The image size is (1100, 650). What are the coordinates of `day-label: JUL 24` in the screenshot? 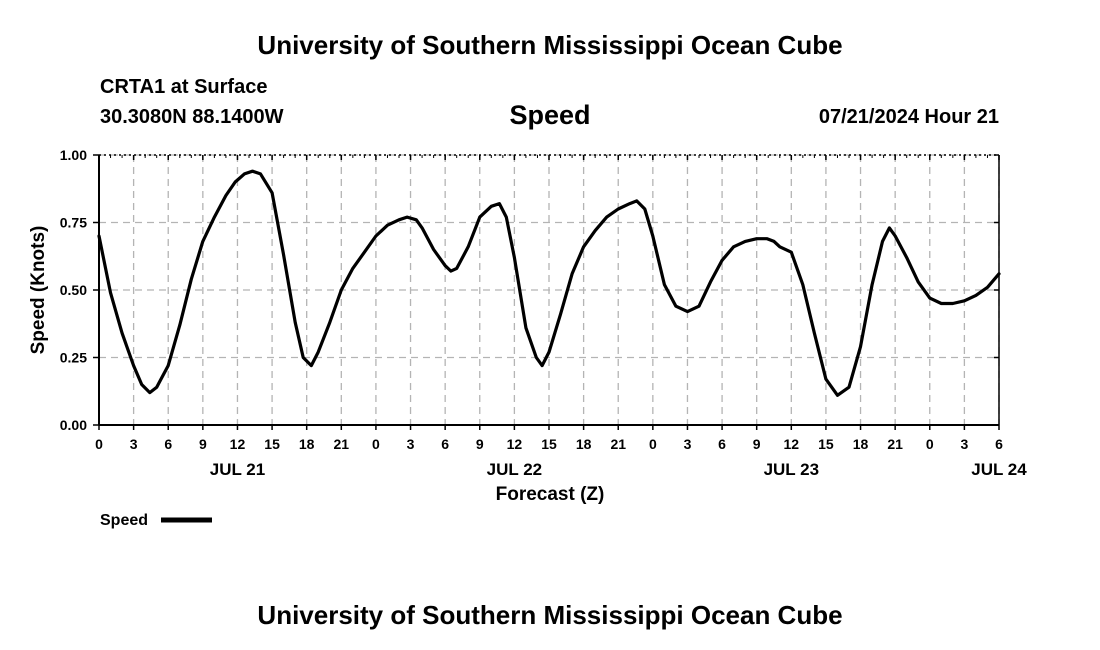 It's located at (999, 469).